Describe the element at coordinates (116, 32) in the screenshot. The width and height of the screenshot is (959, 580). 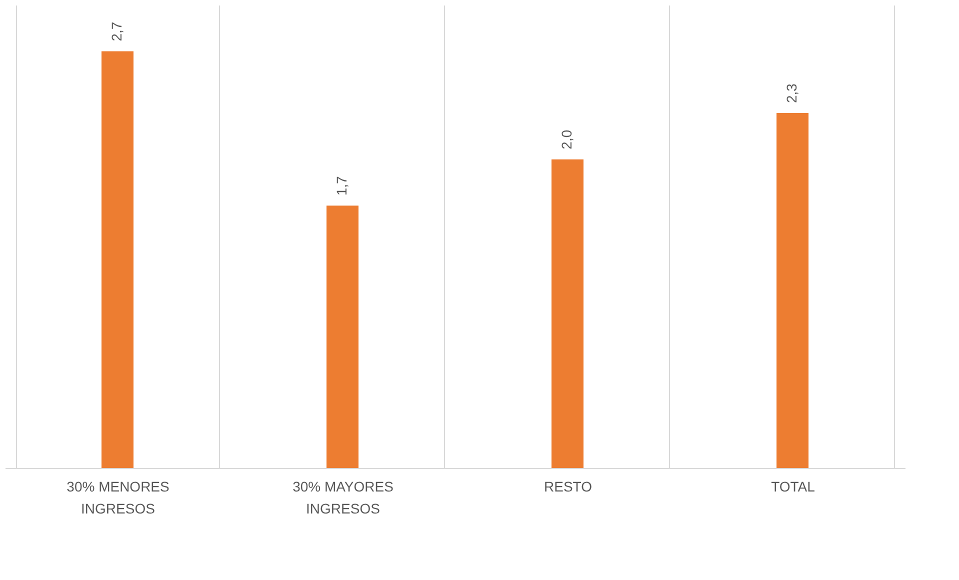
I see `data-label: 2,7` at that location.